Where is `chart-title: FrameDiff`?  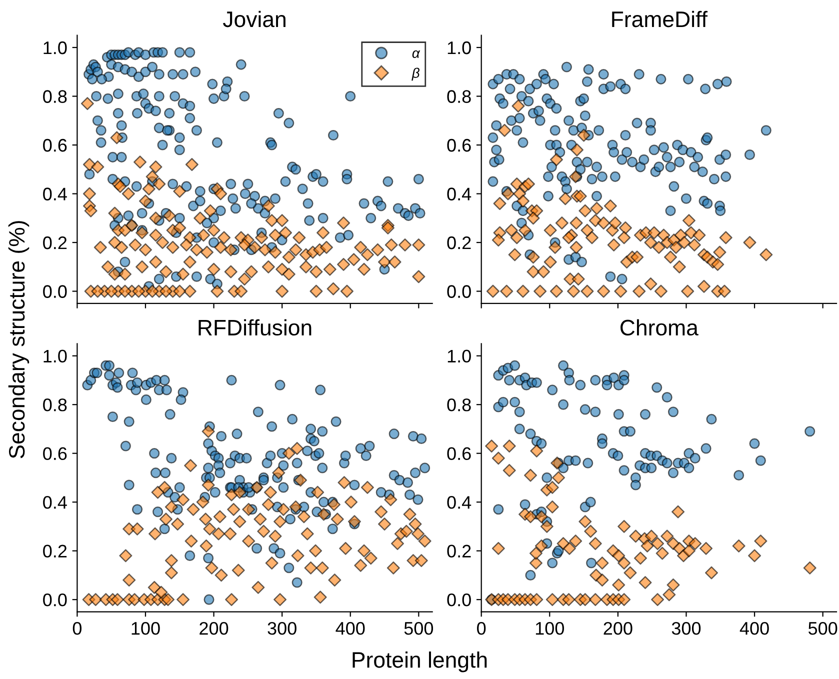
chart-title: FrameDiff is located at coordinates (660, 19).